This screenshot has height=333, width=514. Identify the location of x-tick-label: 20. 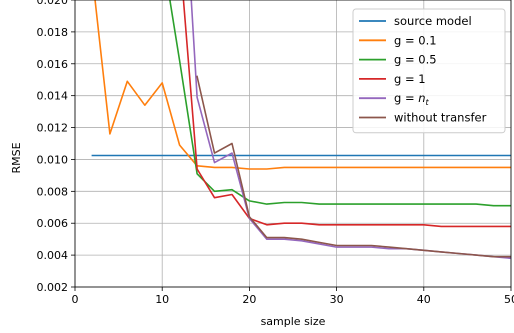
(249, 299).